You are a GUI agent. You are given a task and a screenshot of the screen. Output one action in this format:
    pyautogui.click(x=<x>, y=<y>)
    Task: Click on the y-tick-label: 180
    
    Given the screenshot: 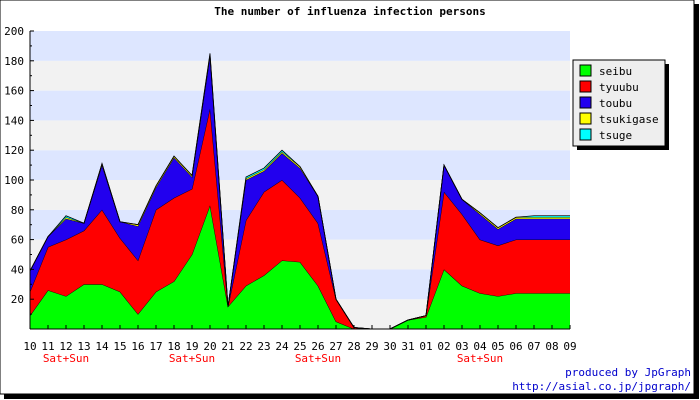 What is the action you would take?
    pyautogui.click(x=14, y=61)
    